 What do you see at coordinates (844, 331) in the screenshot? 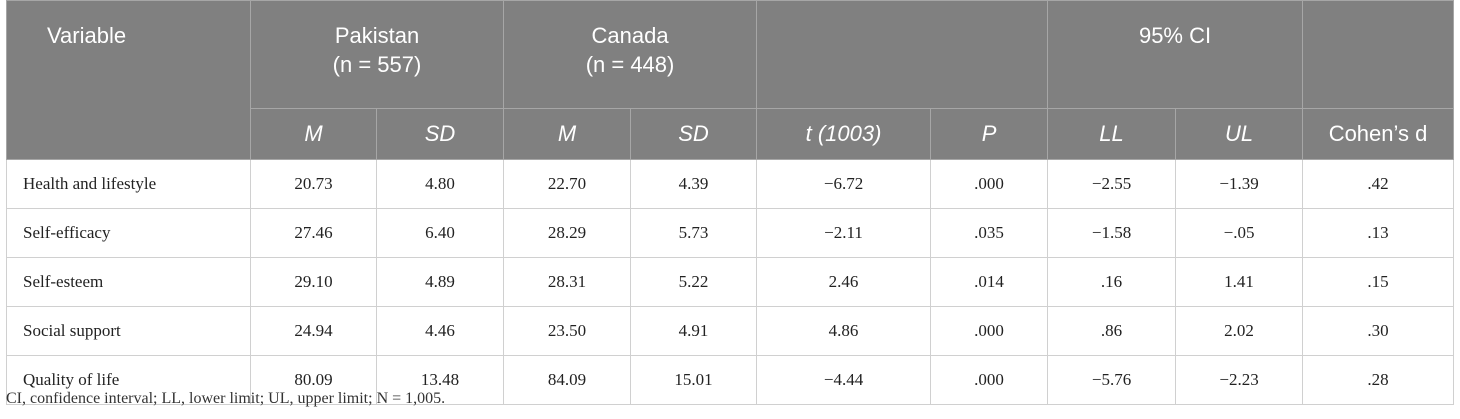
I see `cell: 4.86` at bounding box center [844, 331].